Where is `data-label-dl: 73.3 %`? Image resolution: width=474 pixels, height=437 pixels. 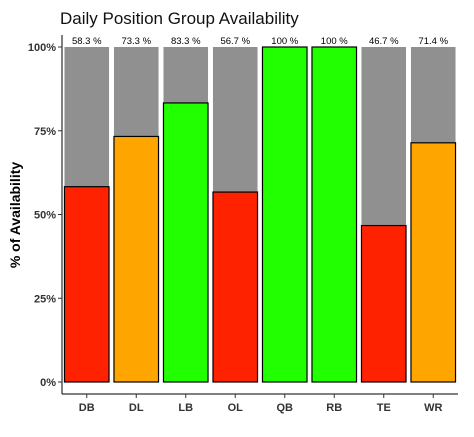 data-label-dl: 73.3 % is located at coordinates (136, 41).